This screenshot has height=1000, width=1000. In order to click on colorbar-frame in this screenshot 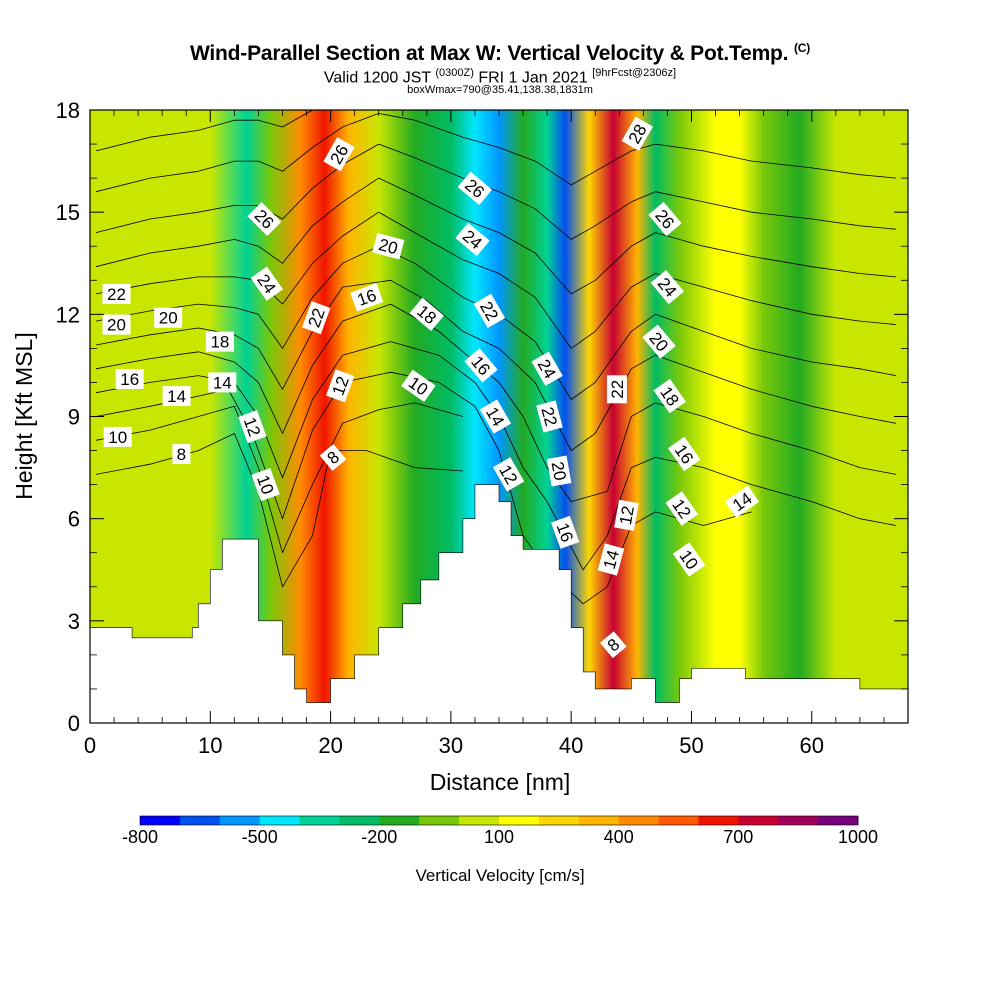, I will do `click(499, 820)`.